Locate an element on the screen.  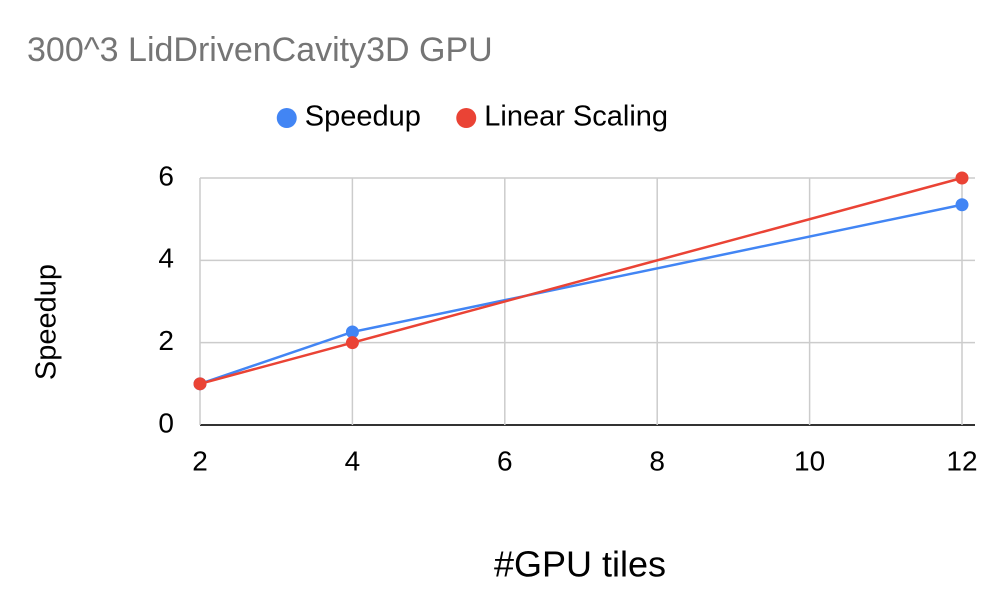
x-tick-label: 12 is located at coordinates (961, 460).